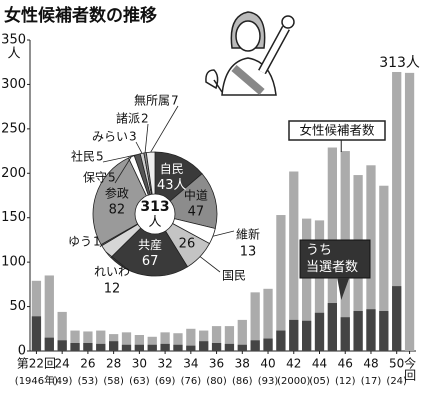 The image size is (431, 400). What do you see at coordinates (343, 289) in the screenshot?
I see `legend-pointer` at bounding box center [343, 289].